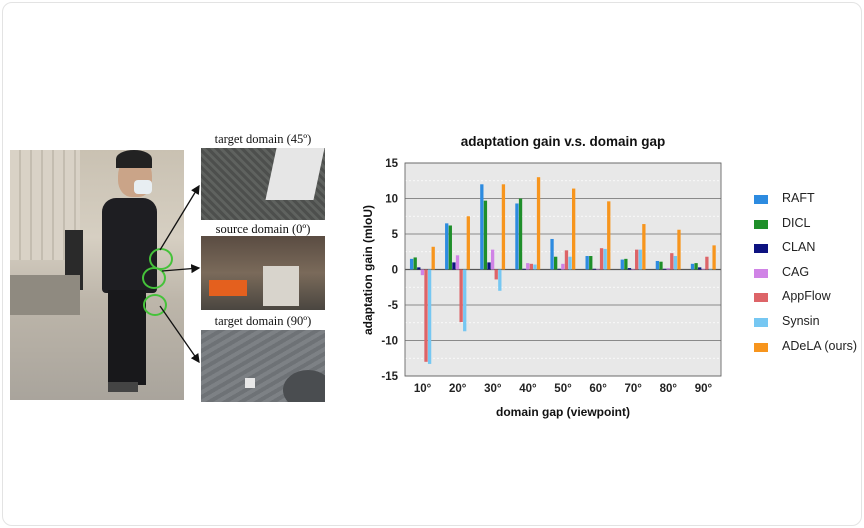 The height and width of the screenshot is (528, 864). Describe the element at coordinates (528, 389) in the screenshot. I see `x-tick-label: 40°` at that location.